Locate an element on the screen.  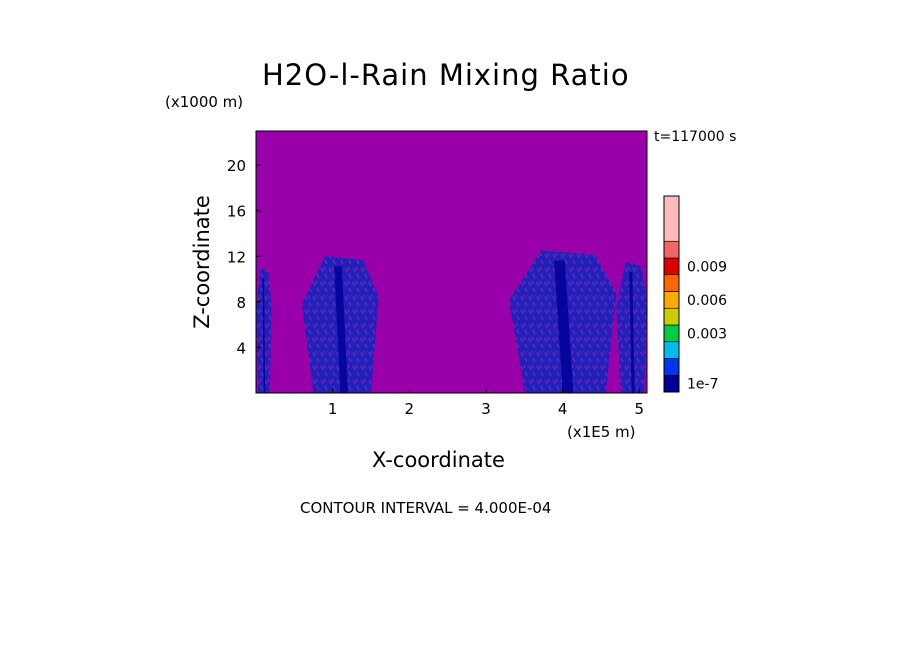
y-tick-label: 20 is located at coordinates (236, 166).